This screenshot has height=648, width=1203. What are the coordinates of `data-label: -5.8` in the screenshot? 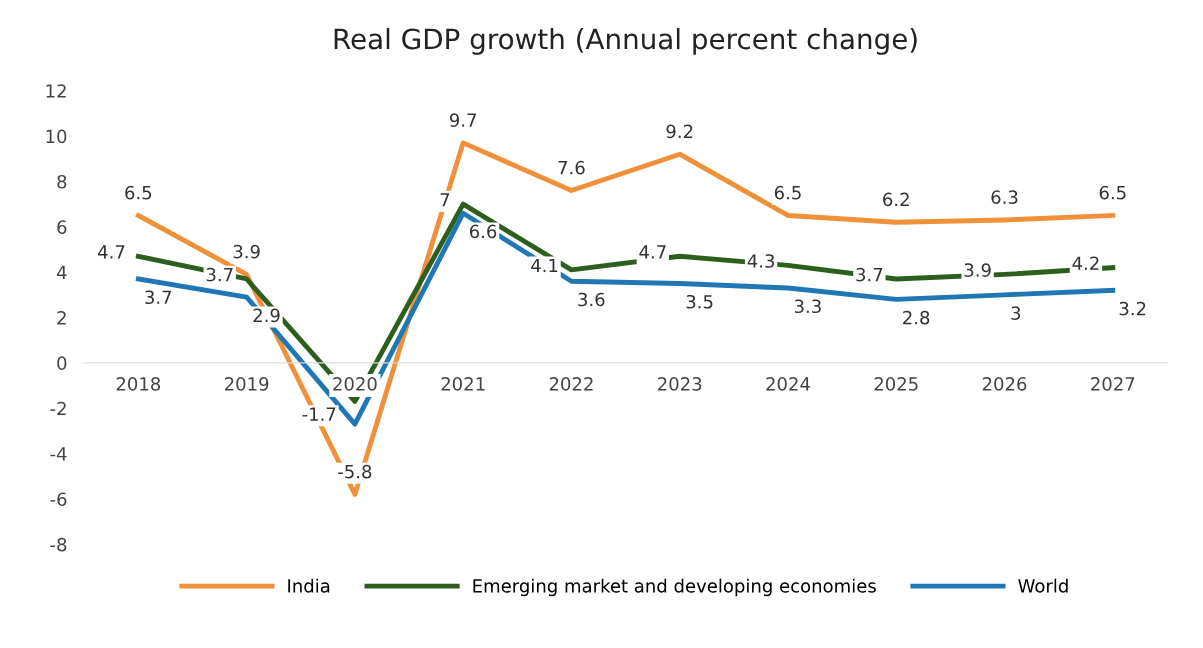 It's located at (355, 471).